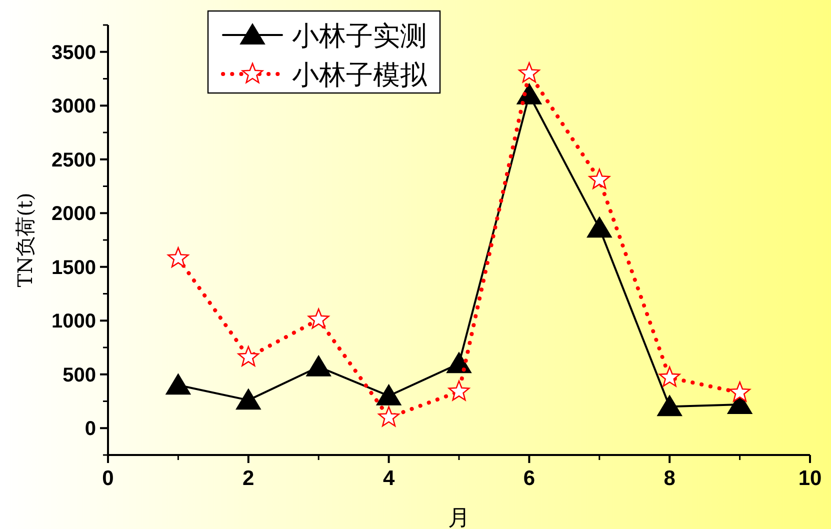 The image size is (831, 529). What do you see at coordinates (74, 53) in the screenshot?
I see `y-tick-label: 3500` at bounding box center [74, 53].